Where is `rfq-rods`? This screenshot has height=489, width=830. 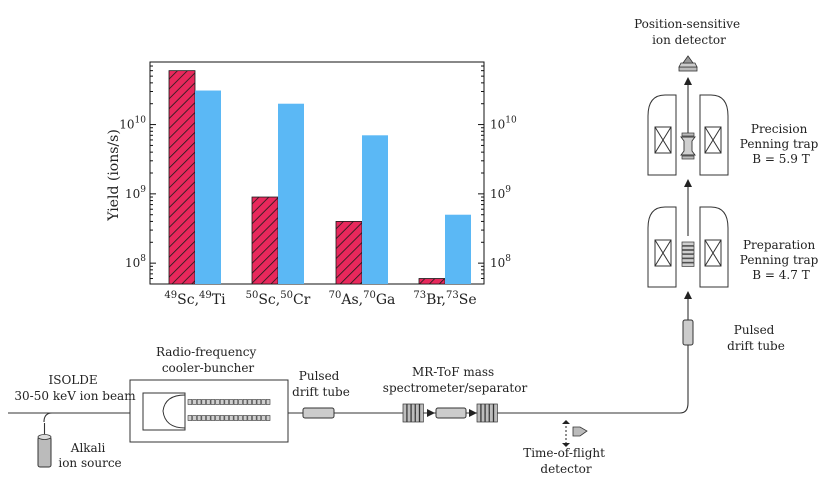 rfq-rods is located at coordinates (229, 410).